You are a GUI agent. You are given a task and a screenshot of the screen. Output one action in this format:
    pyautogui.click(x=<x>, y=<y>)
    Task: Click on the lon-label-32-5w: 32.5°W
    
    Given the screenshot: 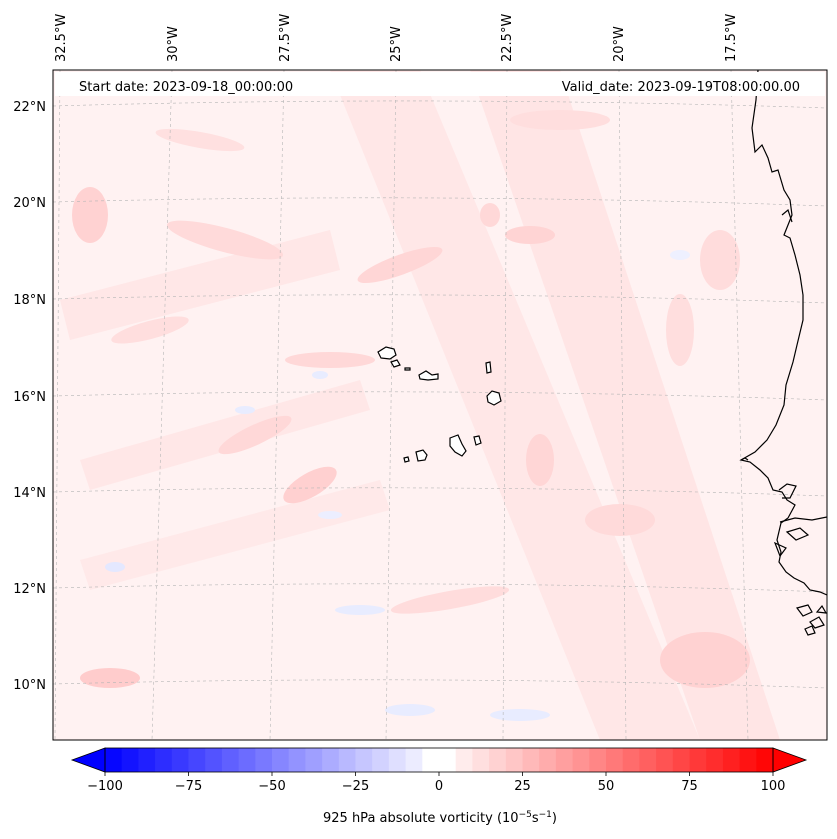 What is the action you would take?
    pyautogui.click(x=61, y=38)
    